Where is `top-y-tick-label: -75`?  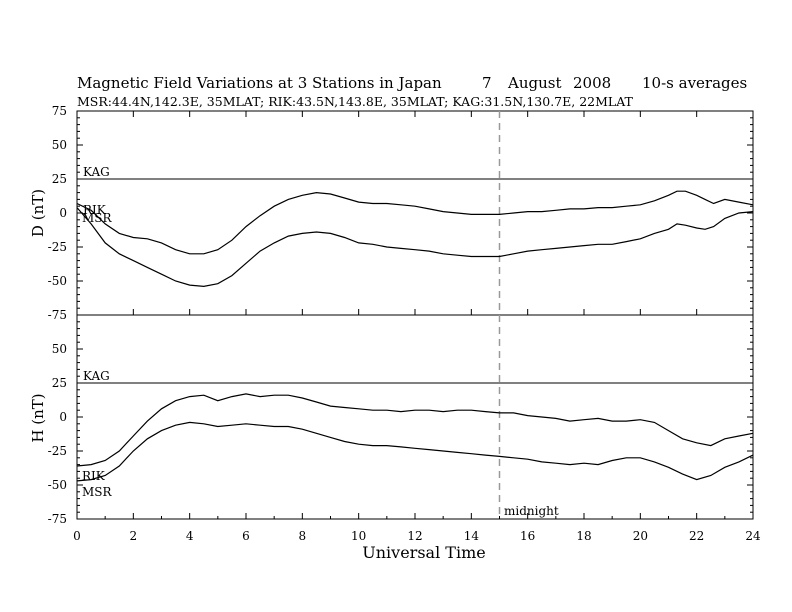 top-y-tick-label: -75 is located at coordinates (57, 315).